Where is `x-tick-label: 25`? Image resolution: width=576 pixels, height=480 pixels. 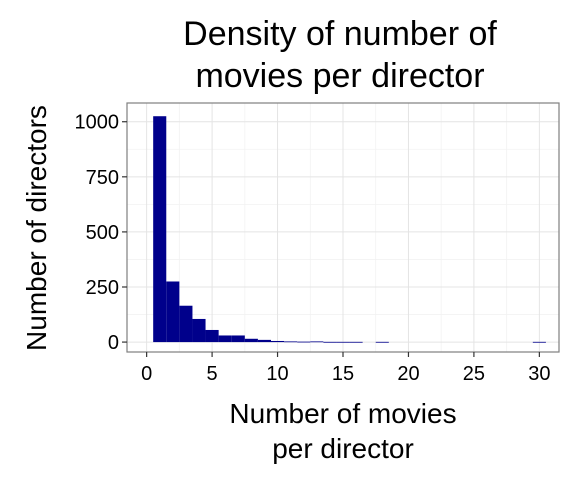 x-tick-label: 25 is located at coordinates (474, 374).